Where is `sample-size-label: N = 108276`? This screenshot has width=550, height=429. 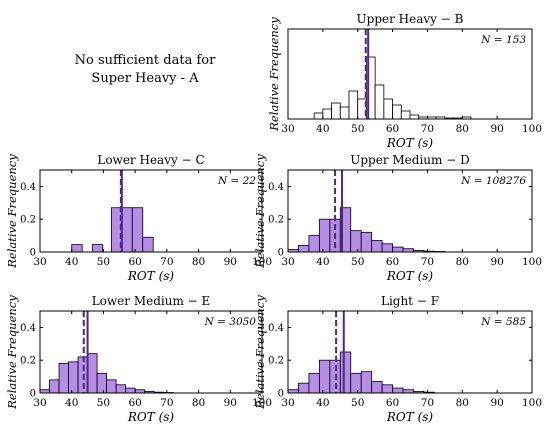
sample-size-label: N = 108276 is located at coordinates (493, 181).